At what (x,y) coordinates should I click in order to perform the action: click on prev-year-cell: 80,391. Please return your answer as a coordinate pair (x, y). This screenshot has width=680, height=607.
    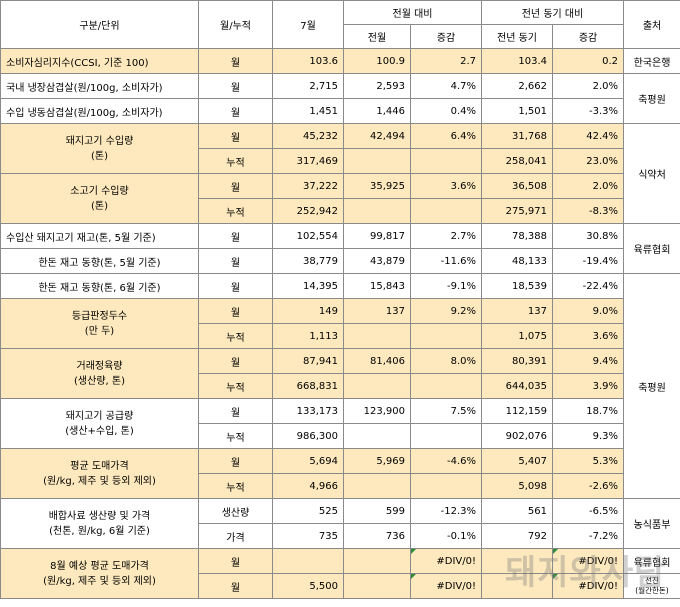
    Looking at the image, I should click on (517, 361).